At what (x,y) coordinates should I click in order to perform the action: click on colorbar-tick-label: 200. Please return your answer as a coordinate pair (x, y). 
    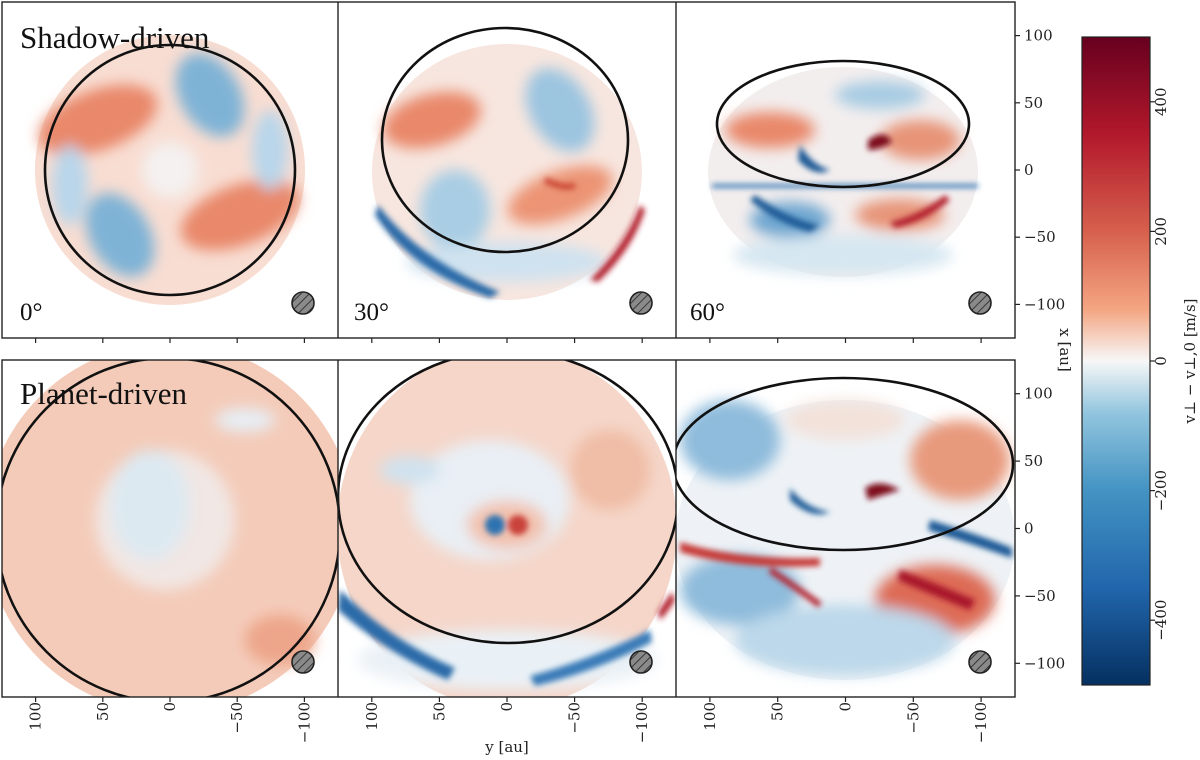
    Looking at the image, I should click on (1161, 231).